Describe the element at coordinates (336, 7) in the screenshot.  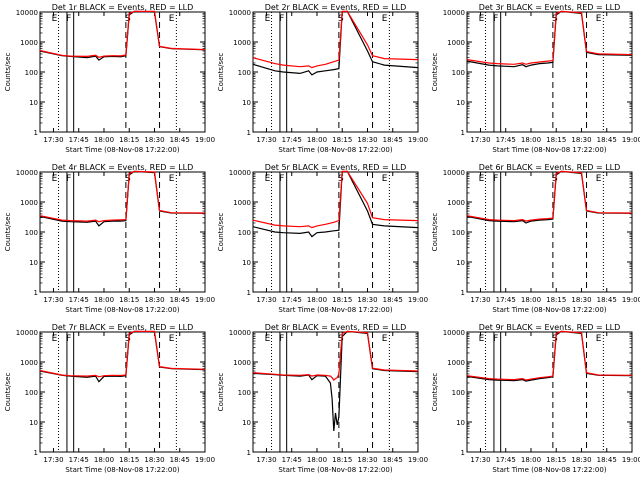
I see `chart-title: Det 2r BLACK = Events, RED = LLD` at that location.